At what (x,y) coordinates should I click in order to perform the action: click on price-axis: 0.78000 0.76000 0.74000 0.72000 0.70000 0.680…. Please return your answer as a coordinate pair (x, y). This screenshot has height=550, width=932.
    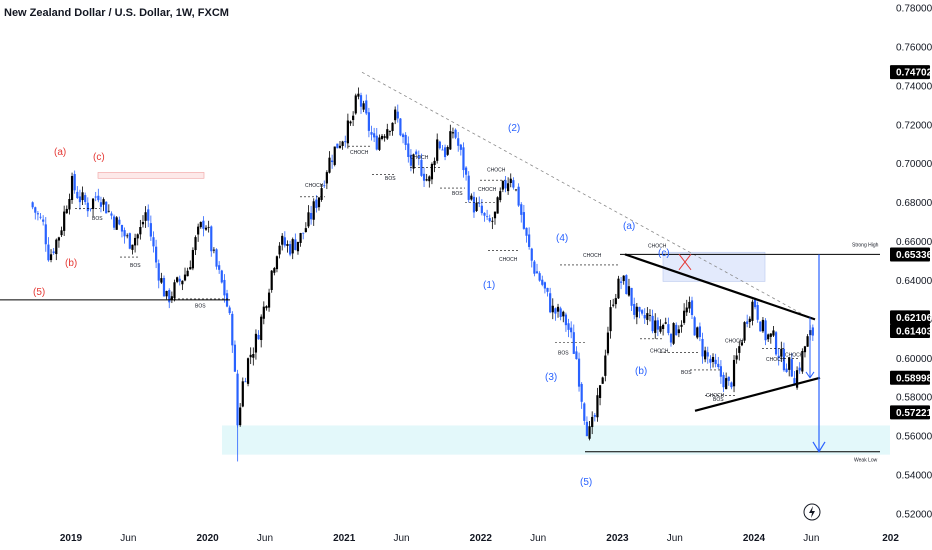
    Looking at the image, I should click on (911, 262).